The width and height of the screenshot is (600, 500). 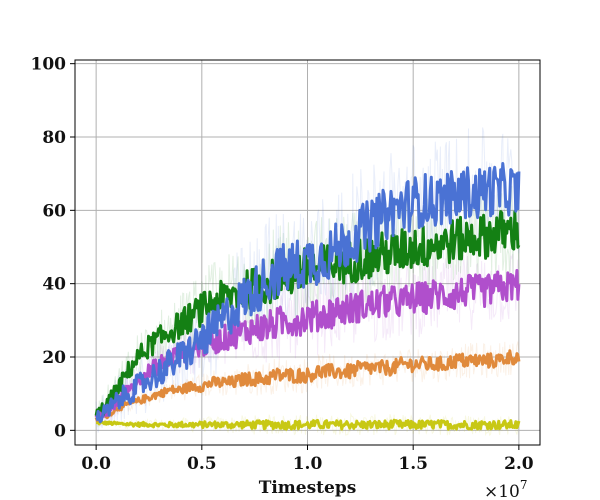 I want to click on x-tick-label: 2.0, so click(x=519, y=464).